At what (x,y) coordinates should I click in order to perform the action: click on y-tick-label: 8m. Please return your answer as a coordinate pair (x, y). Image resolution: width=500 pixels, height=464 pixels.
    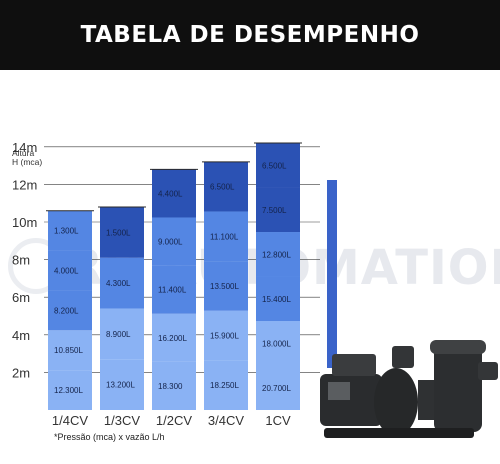
    Looking at the image, I should click on (21, 260).